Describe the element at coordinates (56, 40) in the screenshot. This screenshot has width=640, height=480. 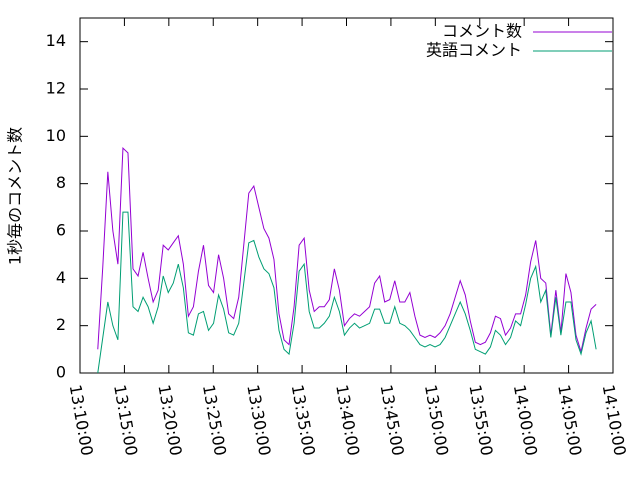
I see `y-tick-label: 14` at that location.